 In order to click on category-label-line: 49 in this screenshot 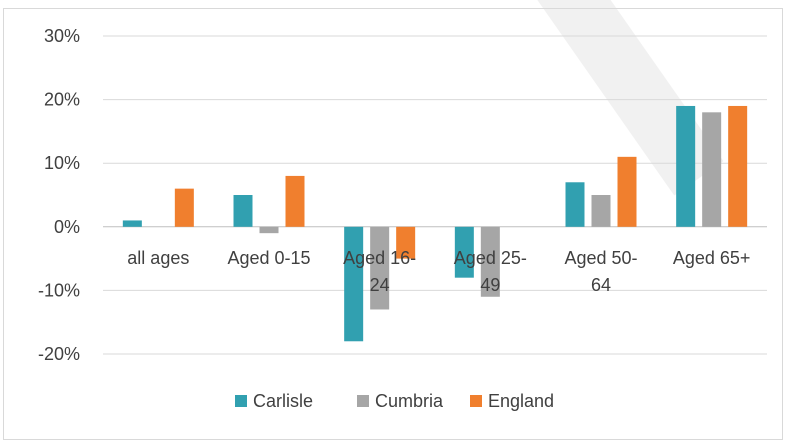, I will do `click(490, 285)`.